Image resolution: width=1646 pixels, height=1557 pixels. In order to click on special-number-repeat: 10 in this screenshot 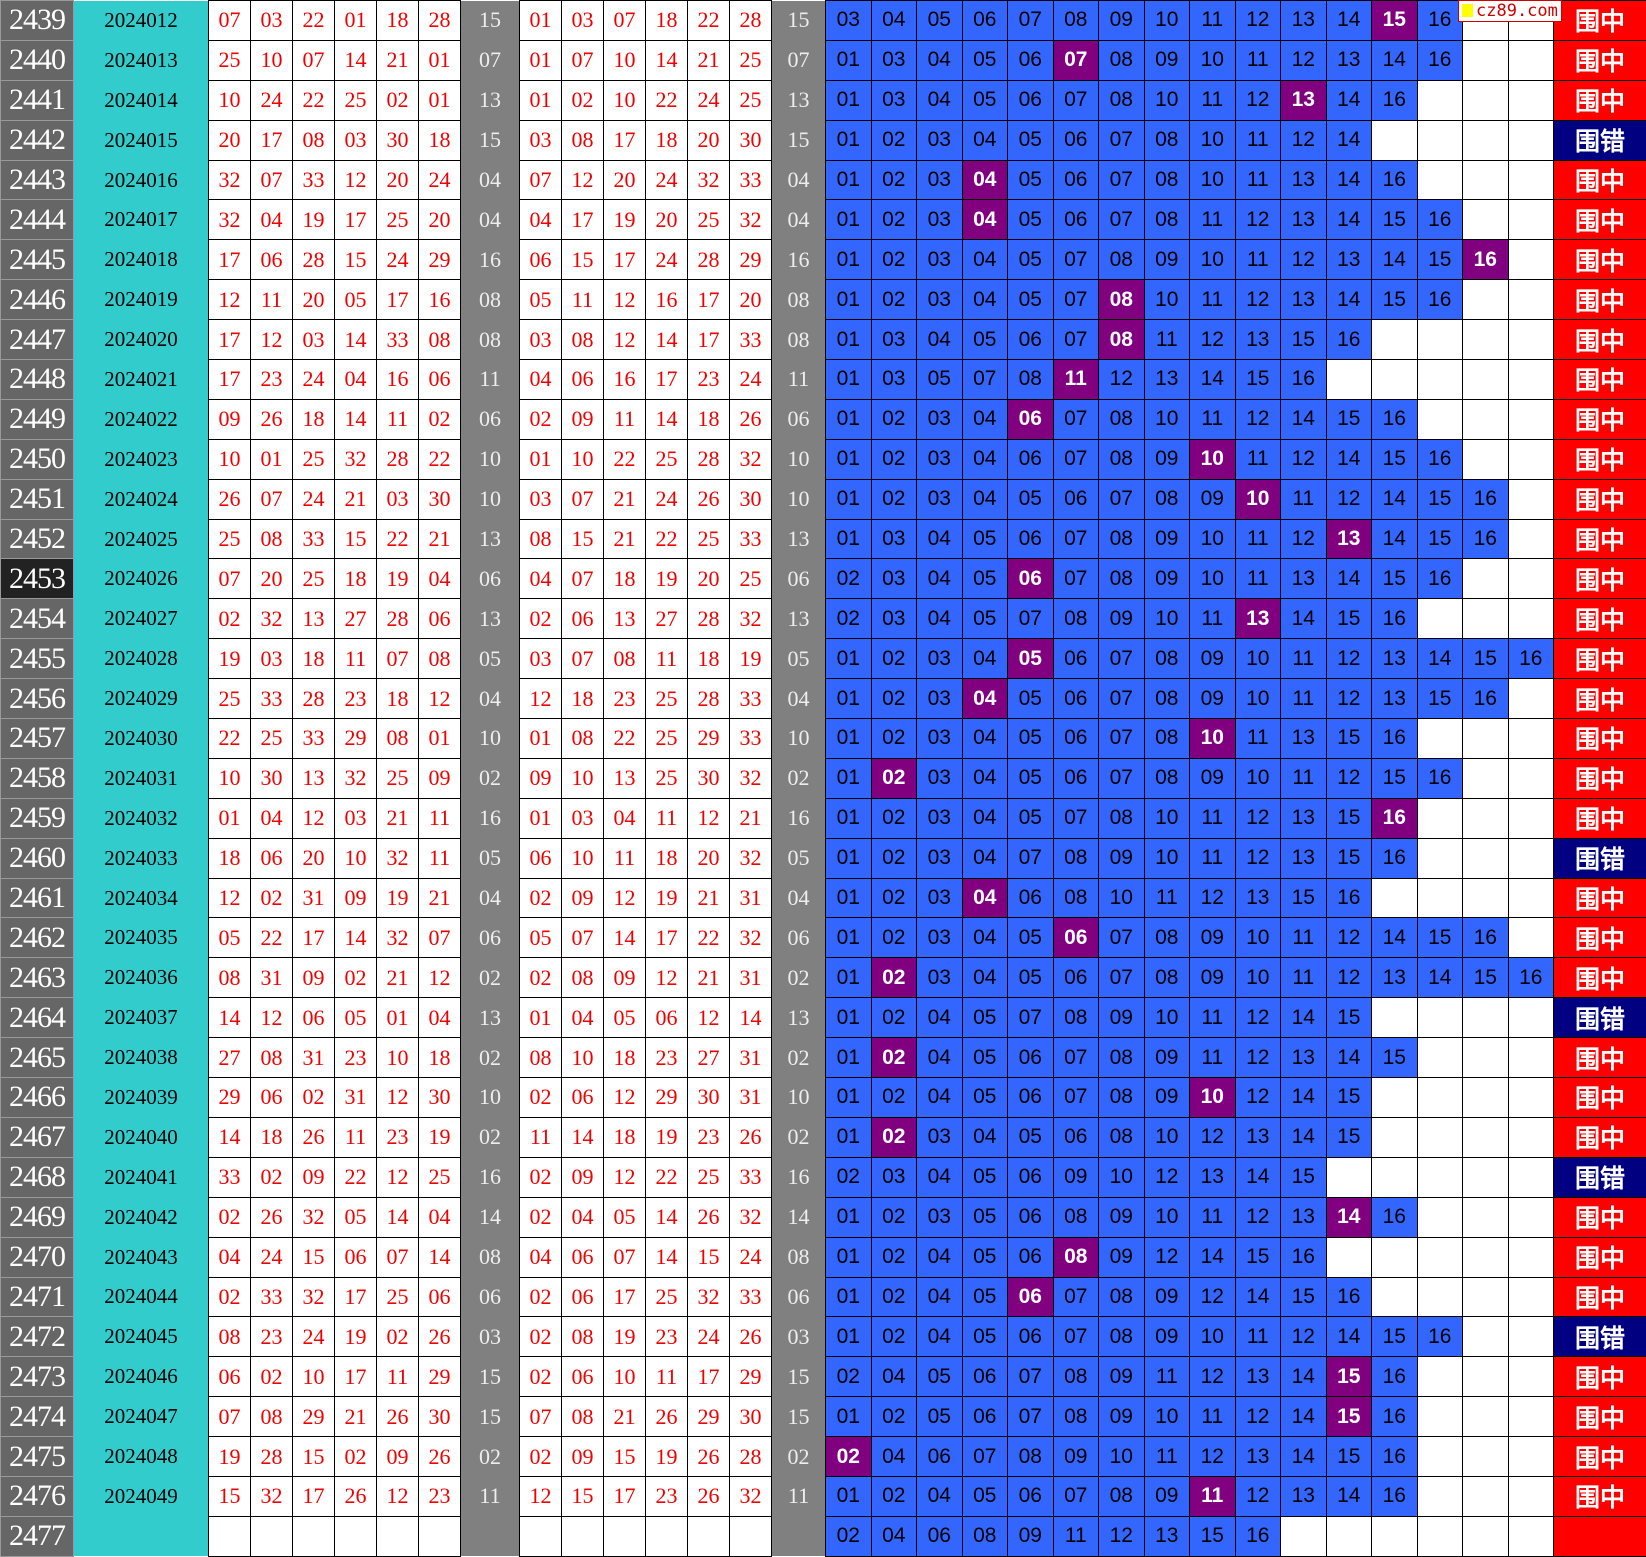, I will do `click(799, 459)`.